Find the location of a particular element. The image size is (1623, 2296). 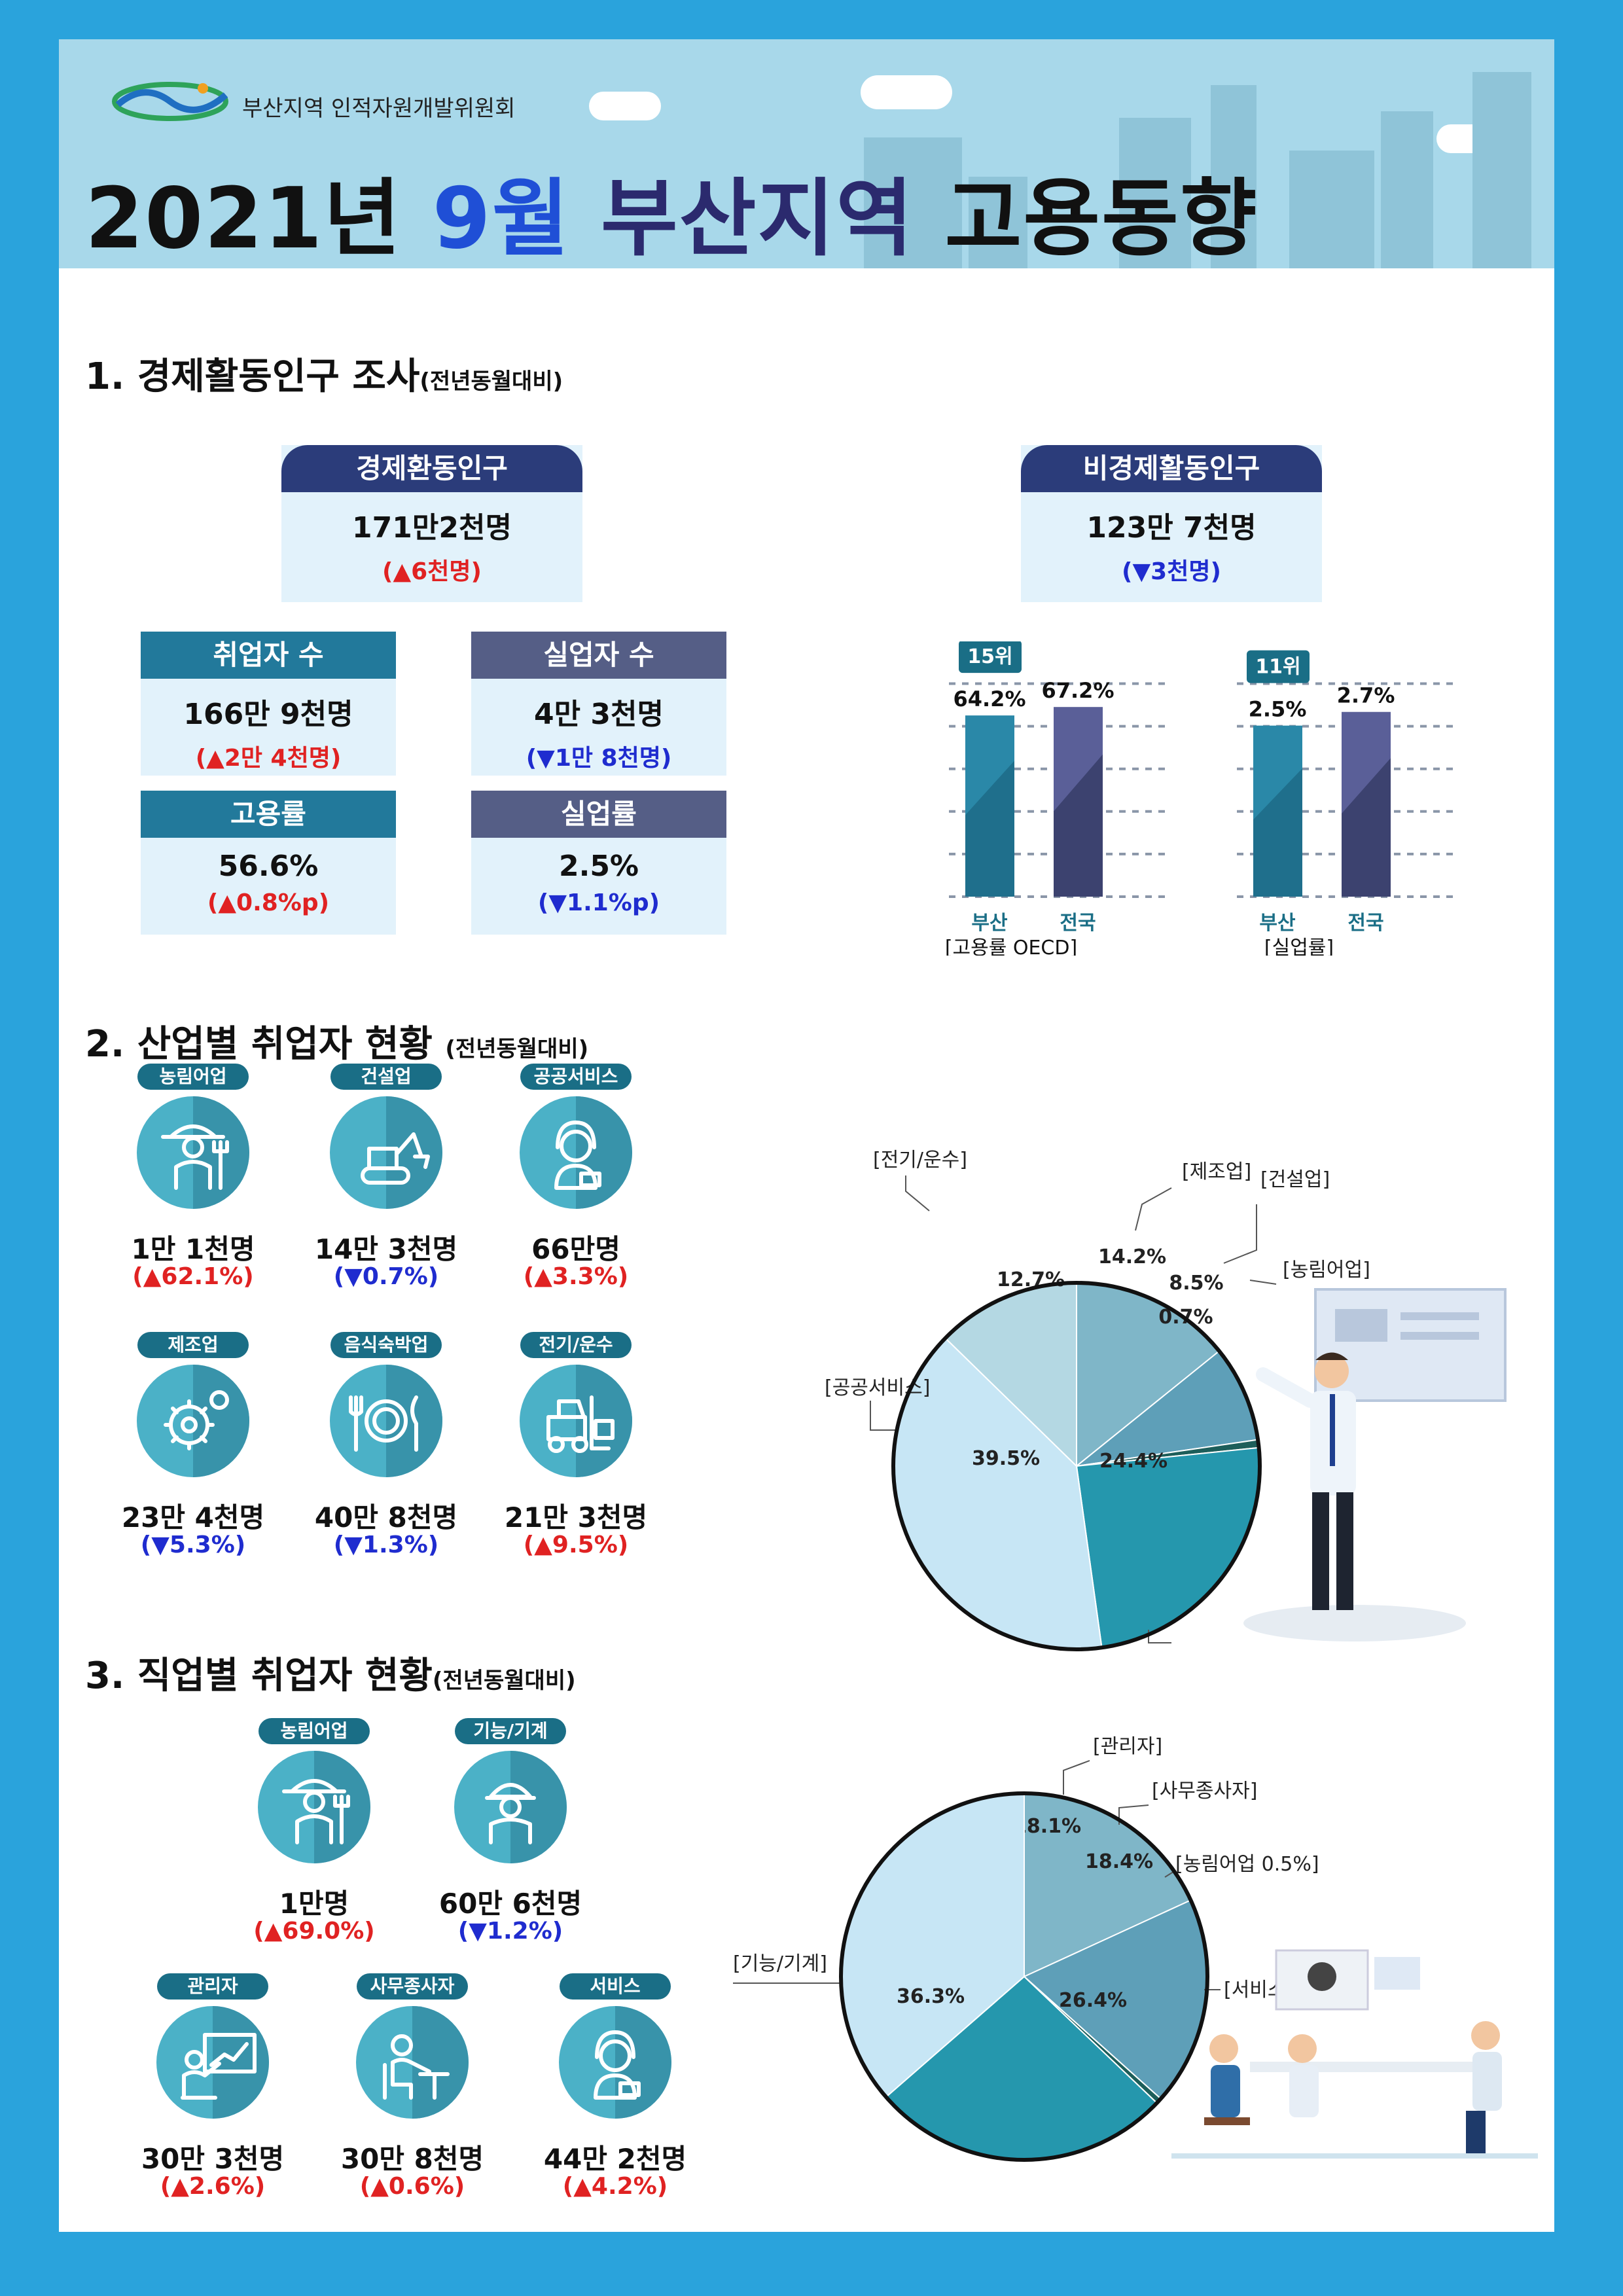

header-banner: 부산지역 인적자원개발위원회 2021년 9월 부산지역 고용동향 is located at coordinates (806, 153).